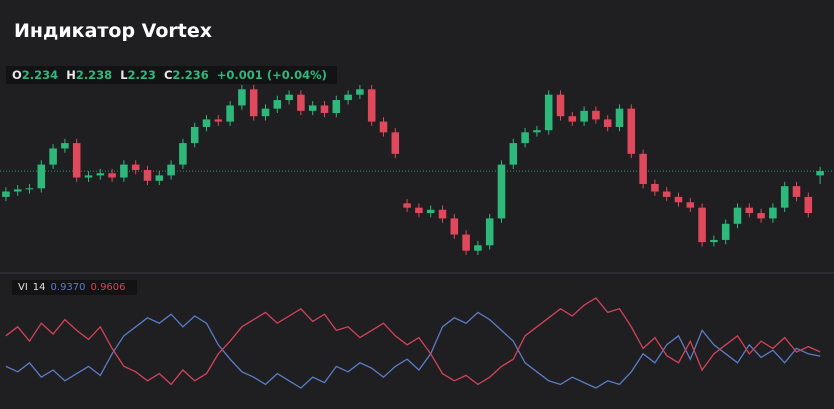 Image resolution: width=834 pixels, height=409 pixels. Describe the element at coordinates (40, 75) in the screenshot. I see `open-value: 2.234` at that location.